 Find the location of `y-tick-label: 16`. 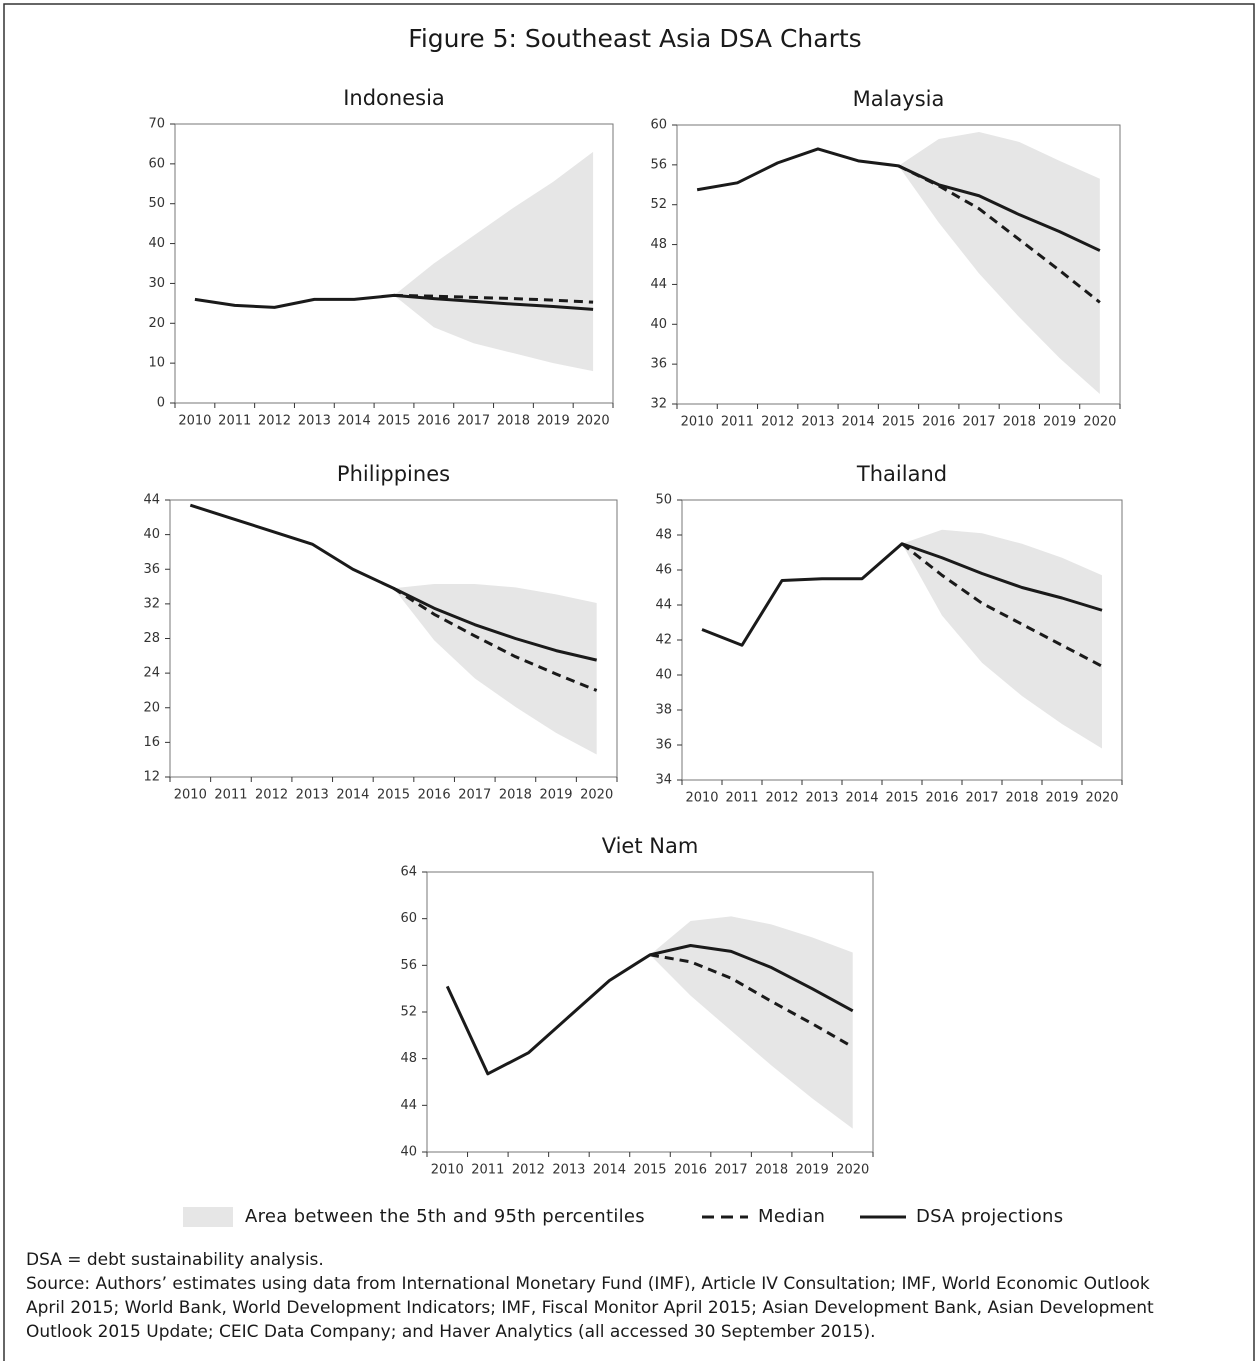

y-tick-label: 16 is located at coordinates (151, 742).